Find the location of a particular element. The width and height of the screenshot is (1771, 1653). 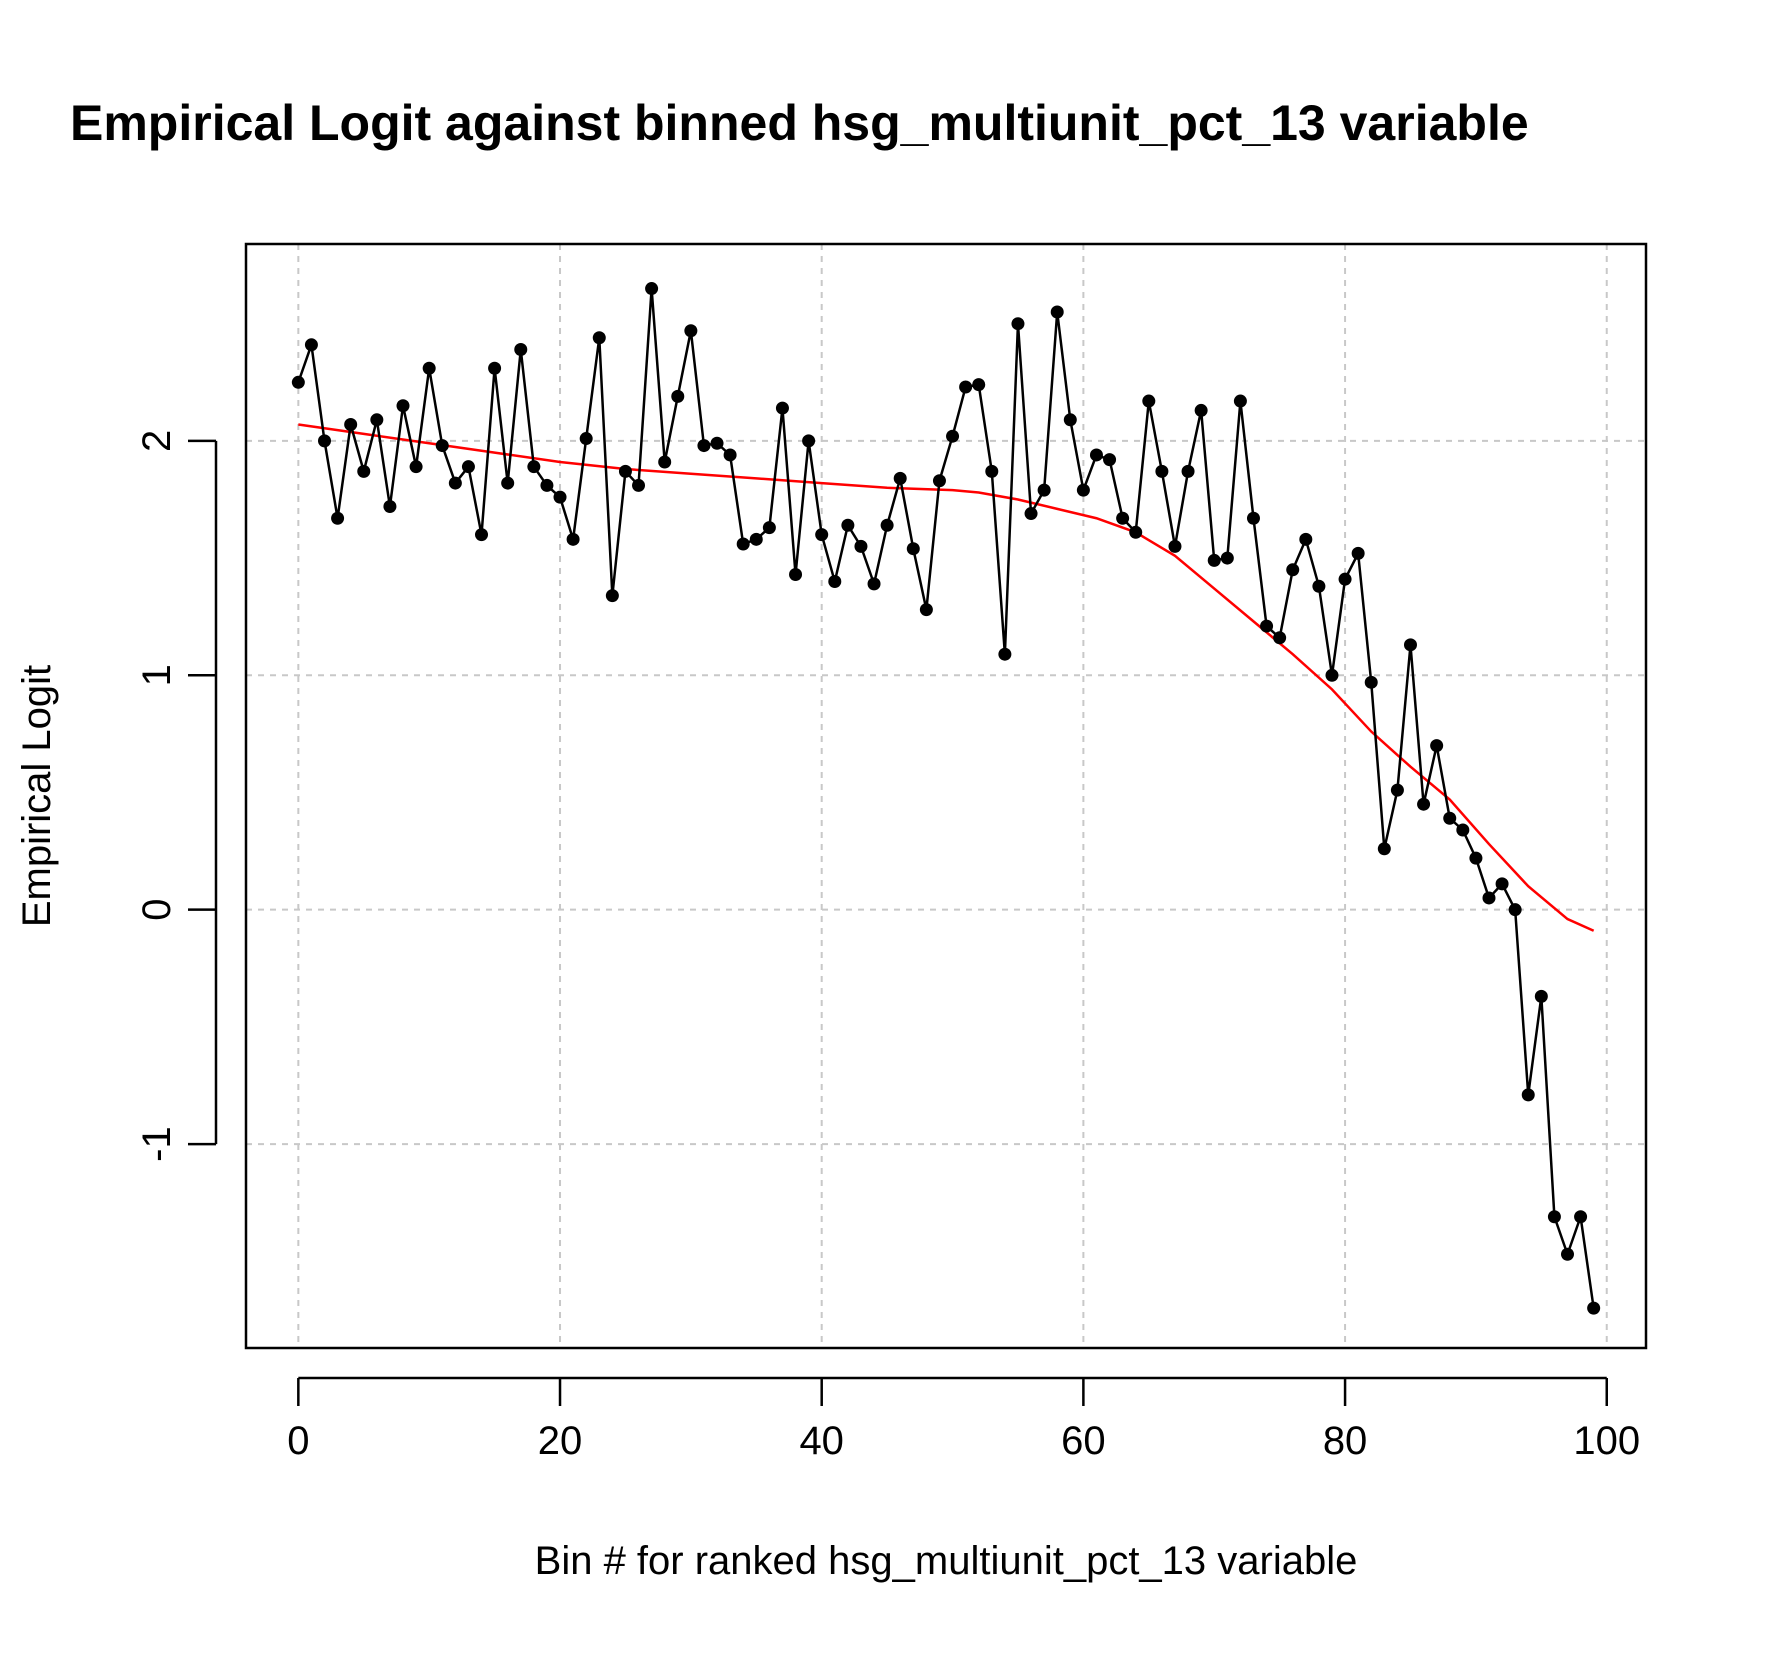

x-tick-label: 80 is located at coordinates (1345, 1441).